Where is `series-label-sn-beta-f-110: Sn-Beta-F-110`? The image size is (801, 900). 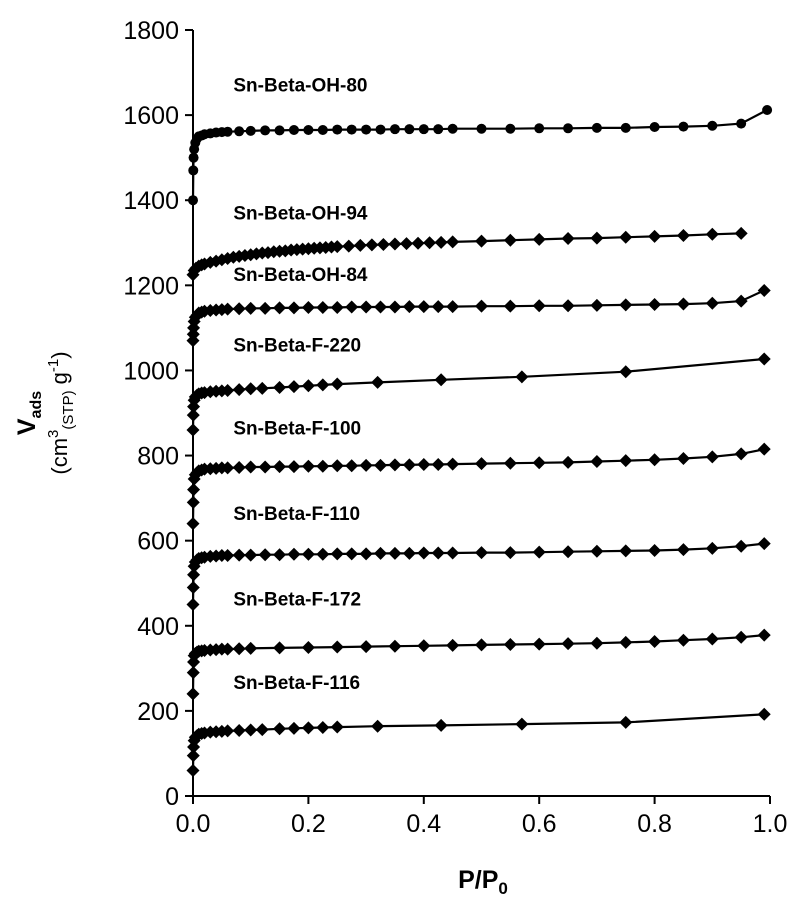 series-label-sn-beta-f-110: Sn-Beta-F-110 is located at coordinates (296, 514).